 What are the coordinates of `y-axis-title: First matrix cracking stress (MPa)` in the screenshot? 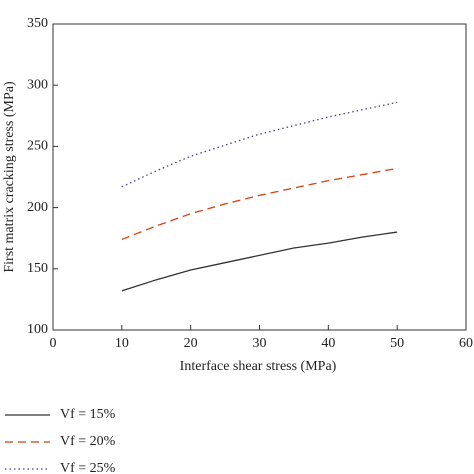 It's located at (9, 177).